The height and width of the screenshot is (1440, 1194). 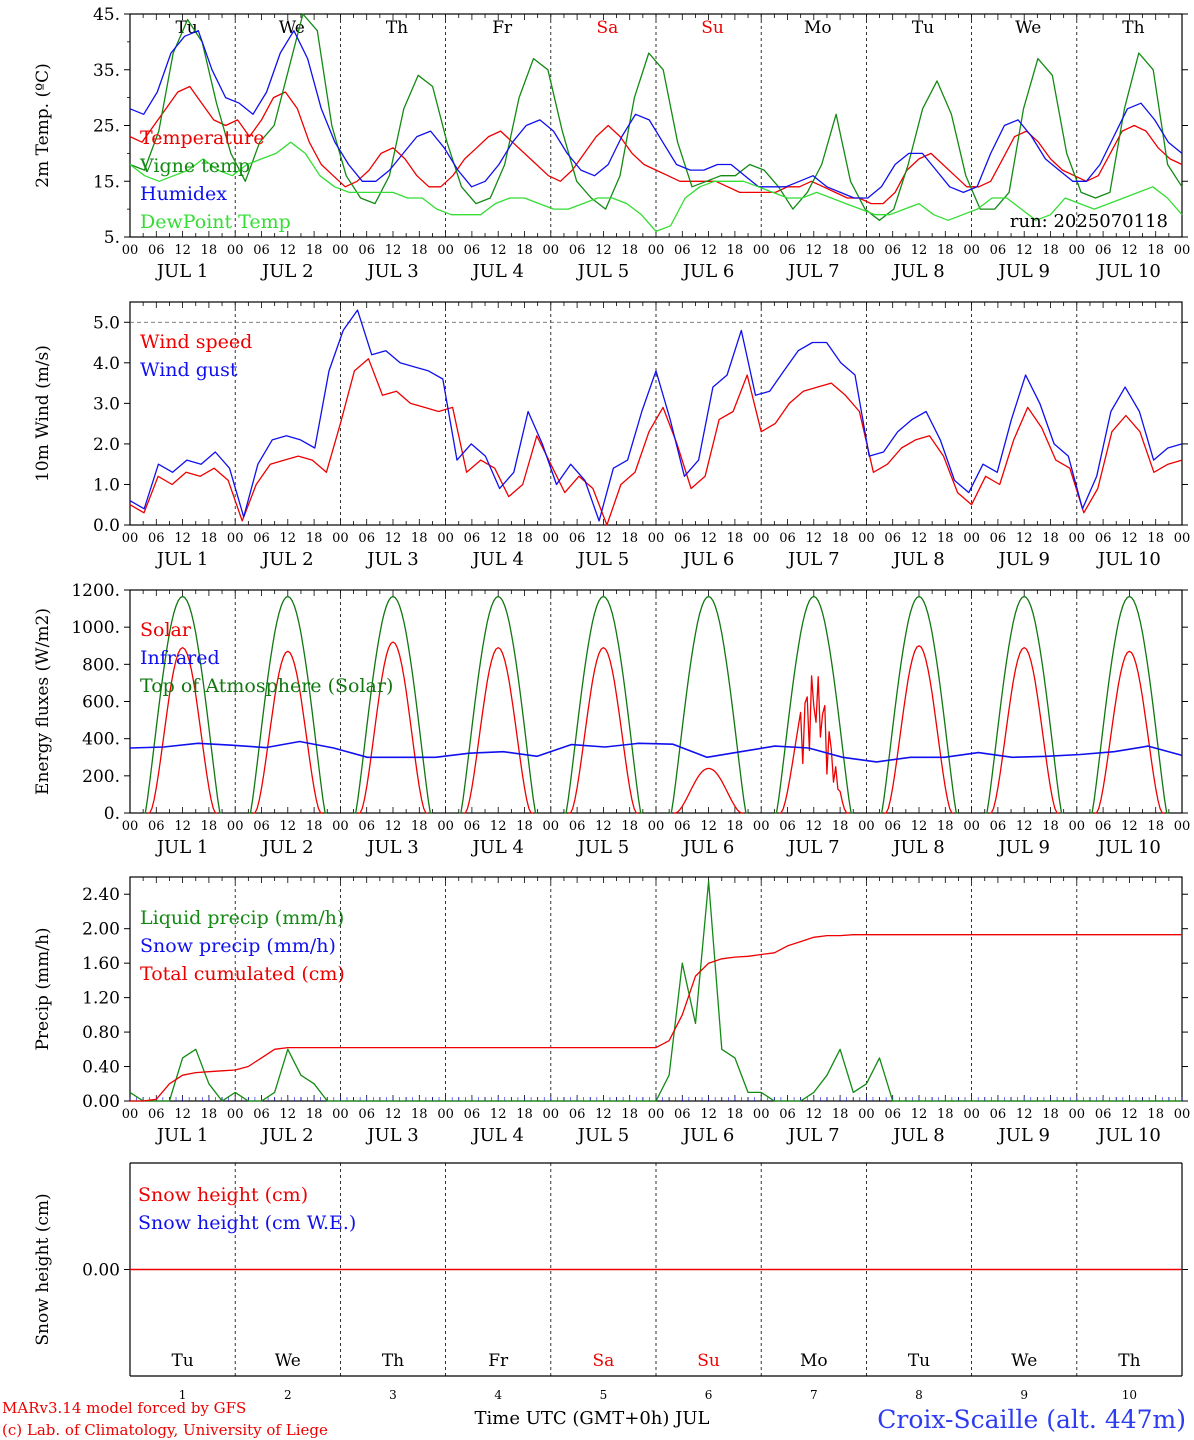 I want to click on legend-entry: Snow height (cm), so click(x=223, y=1195).